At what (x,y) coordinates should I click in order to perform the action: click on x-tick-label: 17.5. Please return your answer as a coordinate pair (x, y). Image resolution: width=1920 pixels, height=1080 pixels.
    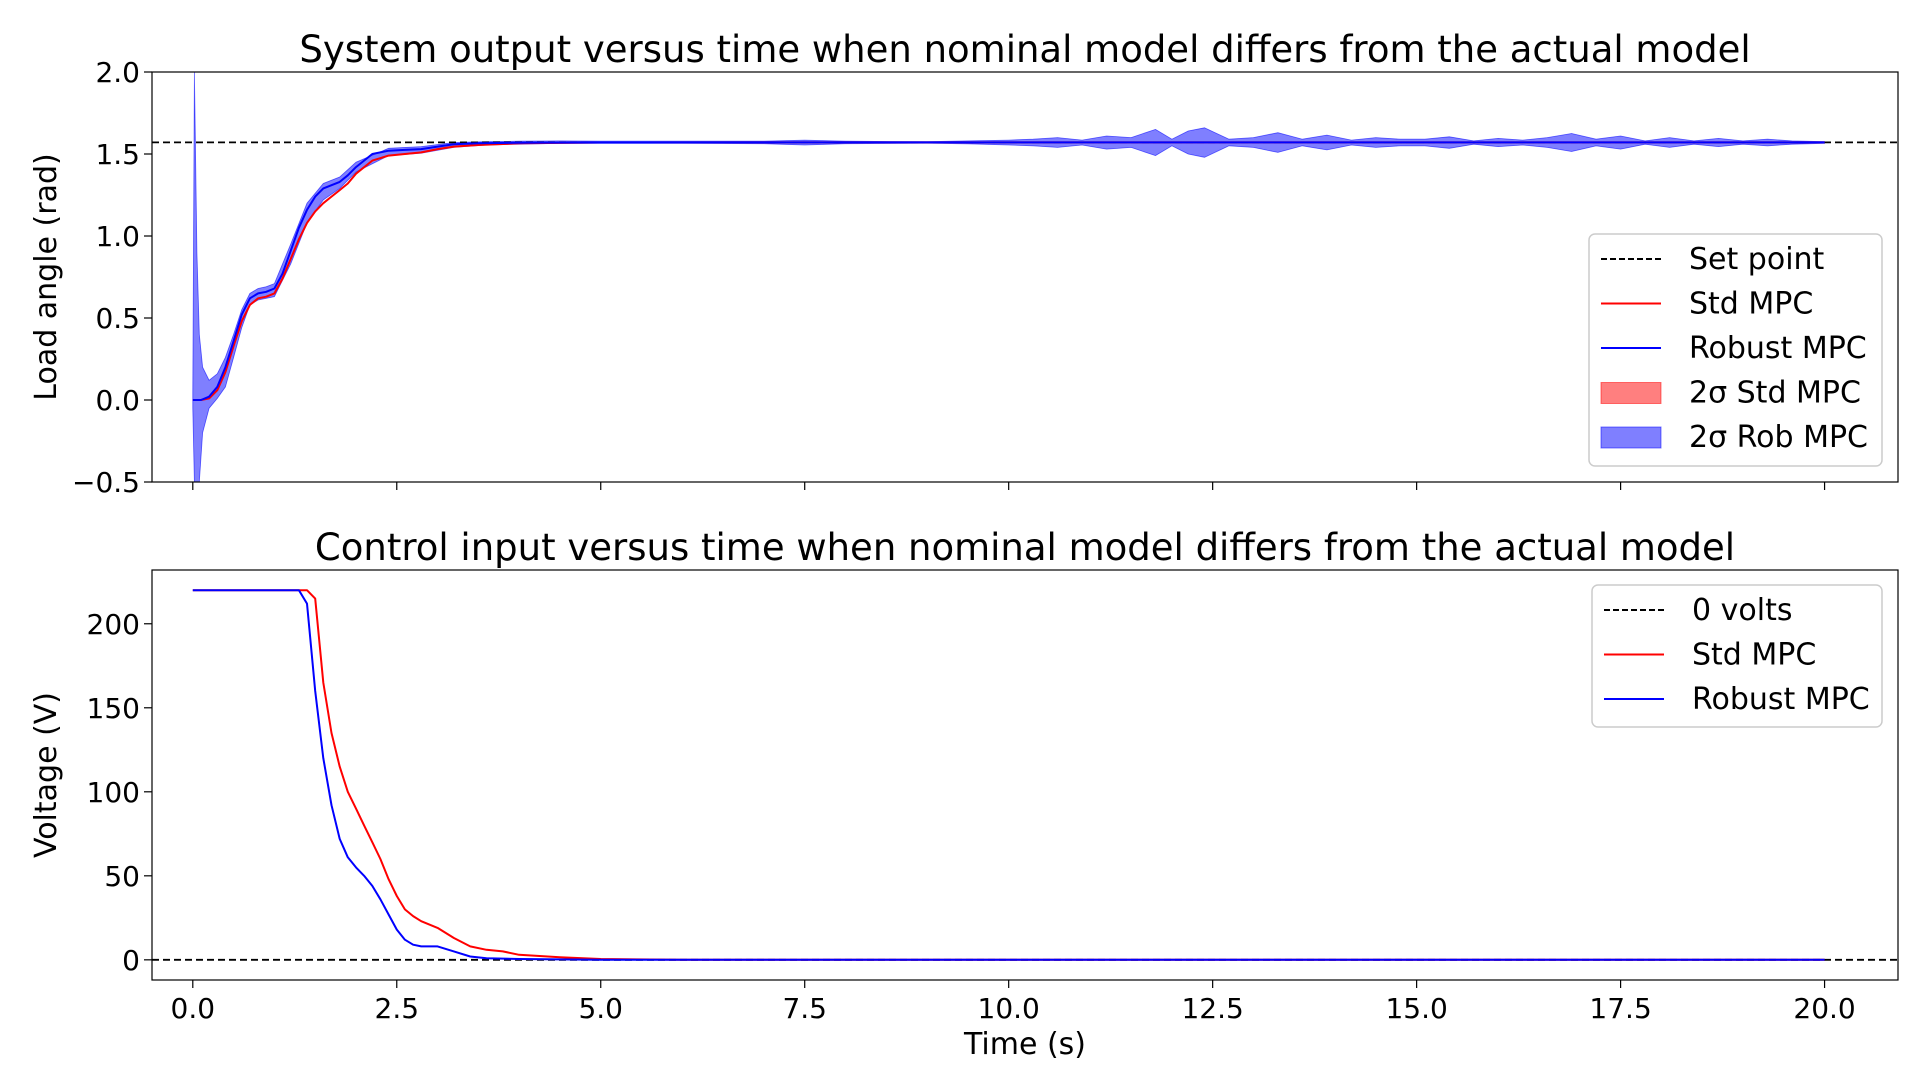
    Looking at the image, I should click on (1620, 1008).